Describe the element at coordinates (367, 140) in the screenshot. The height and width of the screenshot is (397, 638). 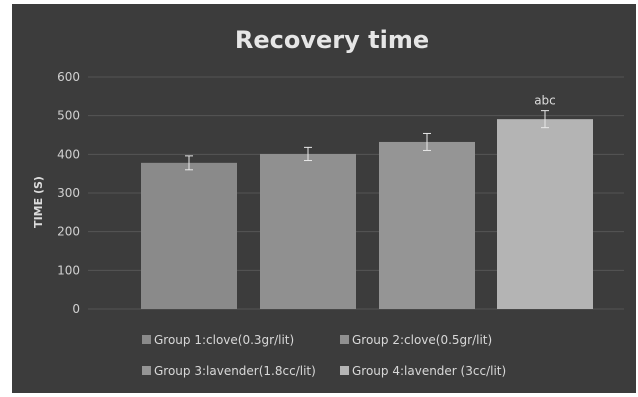
I see `error-bars` at that location.